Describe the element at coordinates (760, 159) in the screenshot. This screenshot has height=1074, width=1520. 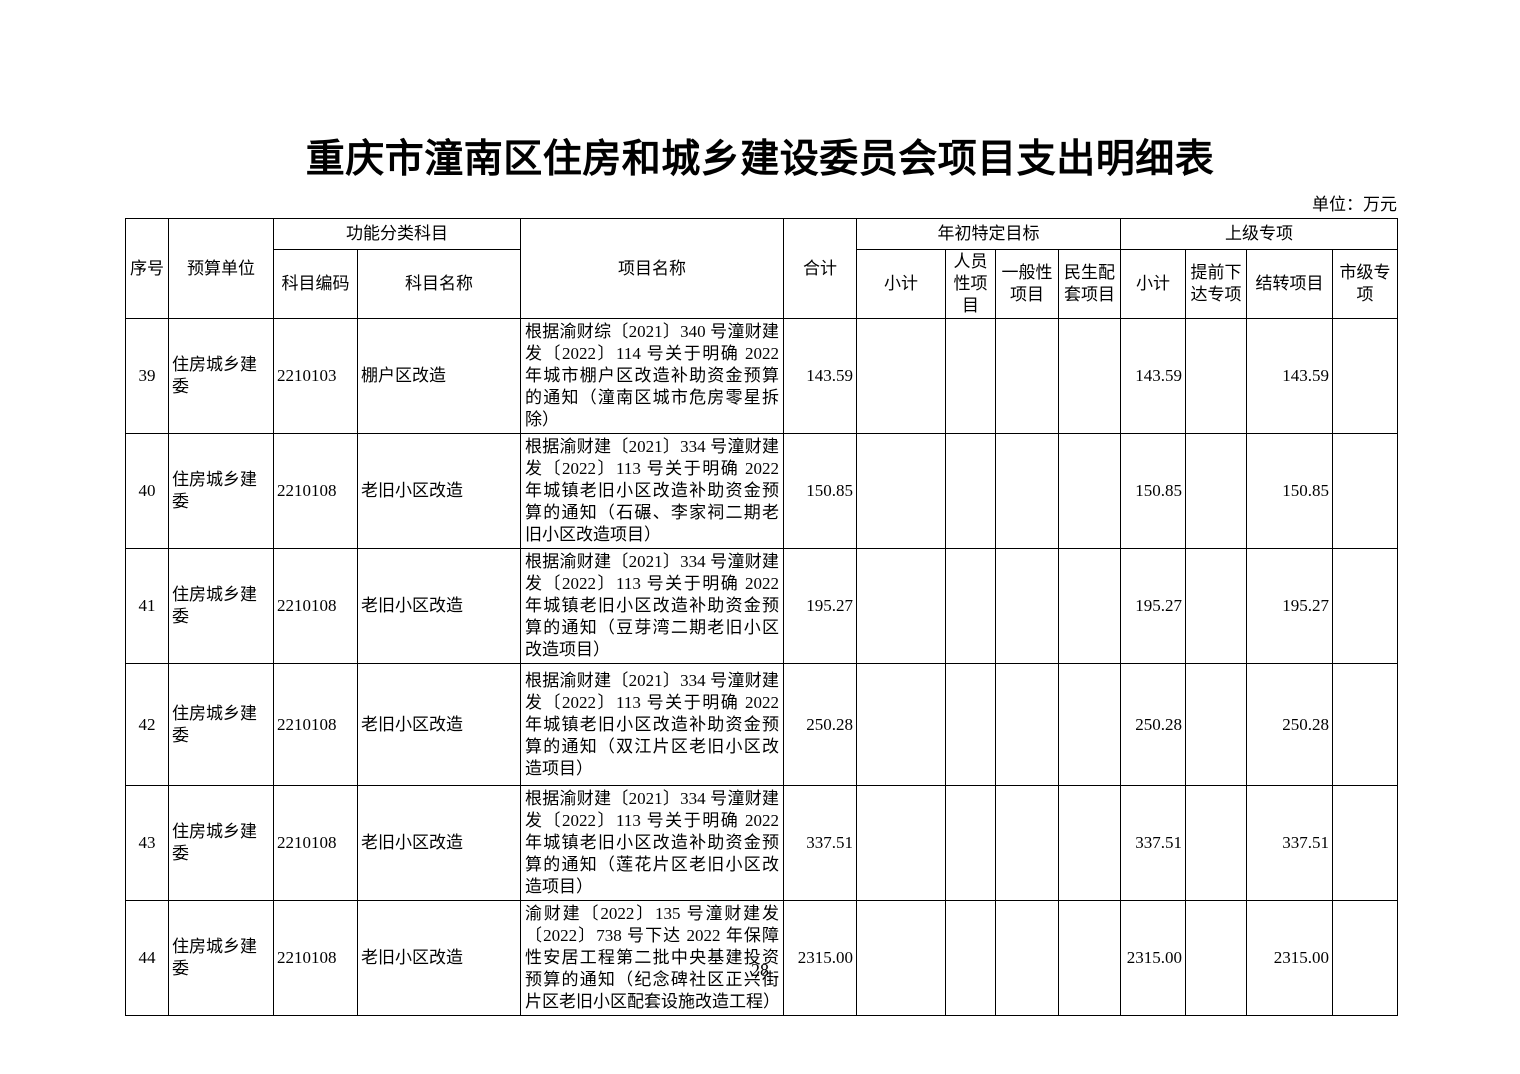
I see `page-title: 重庆市潼南区住房和城乡建设委员会项目支出明细表` at that location.